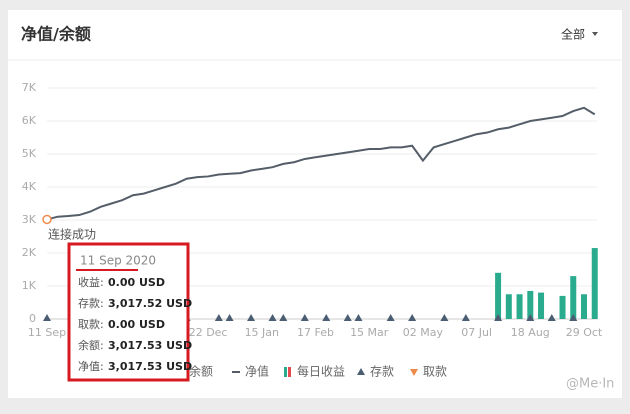 Image resolution: width=630 pixels, height=414 pixels. Describe the element at coordinates (29, 153) in the screenshot. I see `y-tick-label: 5K` at that location.